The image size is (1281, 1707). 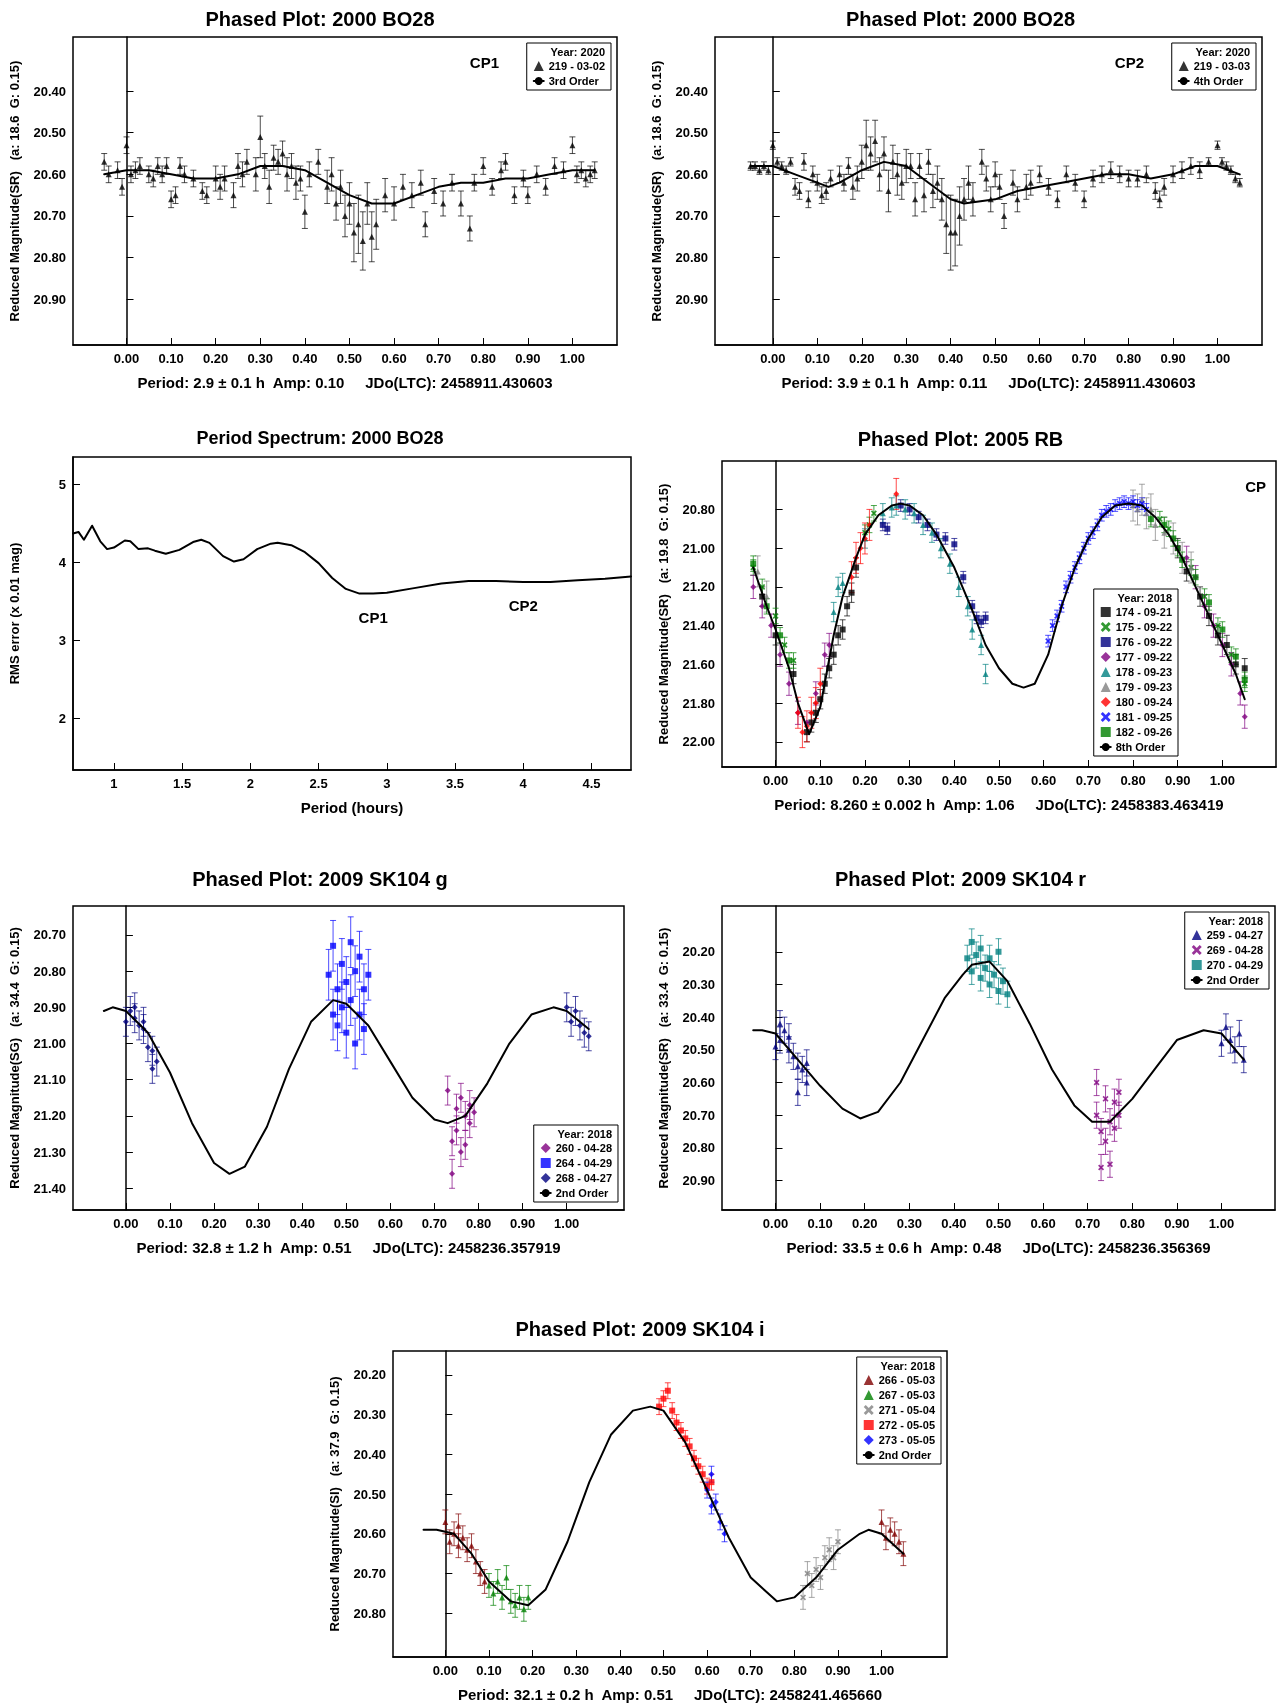 What do you see at coordinates (49, 1080) in the screenshot?
I see `y-tick-label: 21.10` at bounding box center [49, 1080].